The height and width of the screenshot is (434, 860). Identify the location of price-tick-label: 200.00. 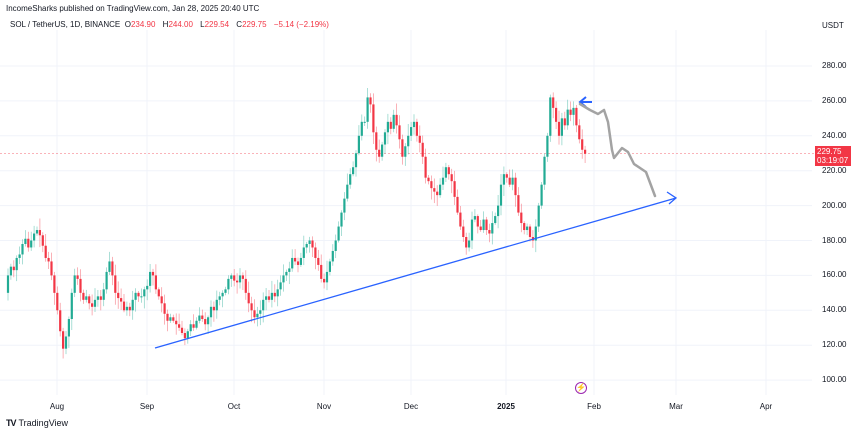
(834, 205).